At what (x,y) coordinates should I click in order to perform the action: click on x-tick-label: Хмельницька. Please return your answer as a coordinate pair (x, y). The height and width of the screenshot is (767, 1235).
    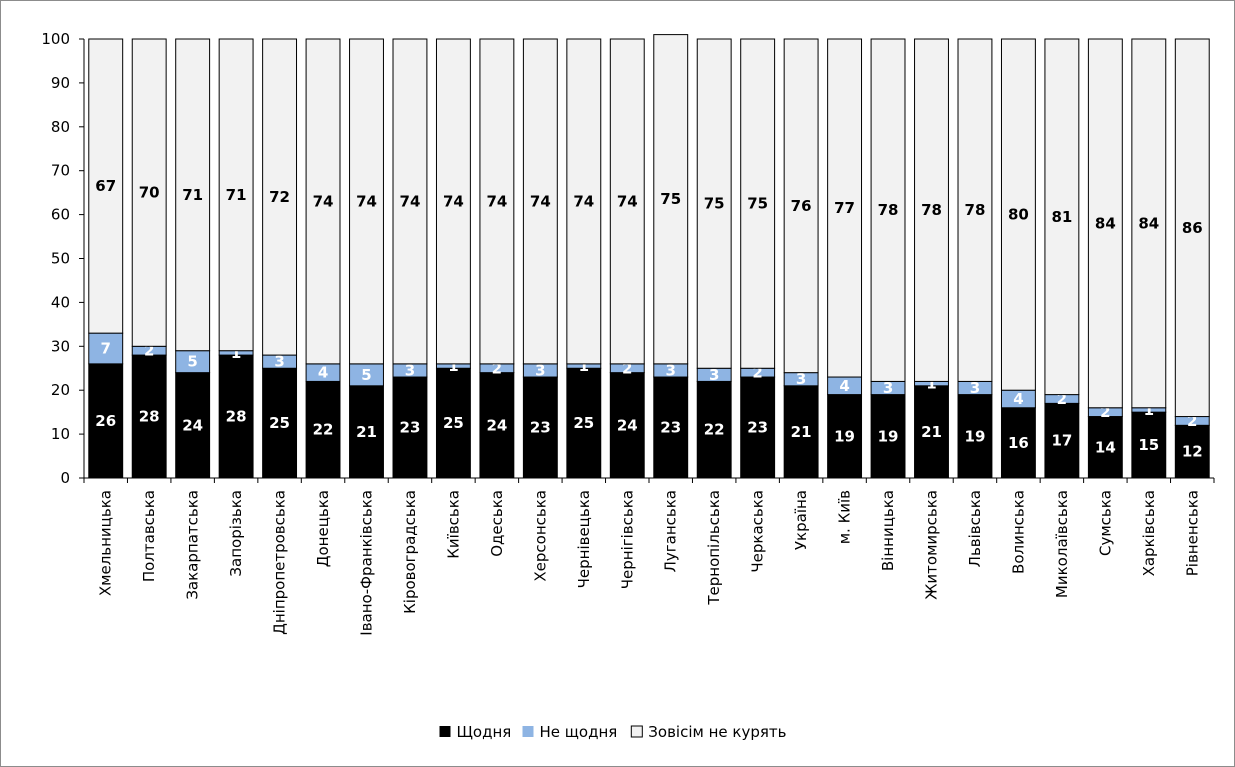
    Looking at the image, I should click on (106, 543).